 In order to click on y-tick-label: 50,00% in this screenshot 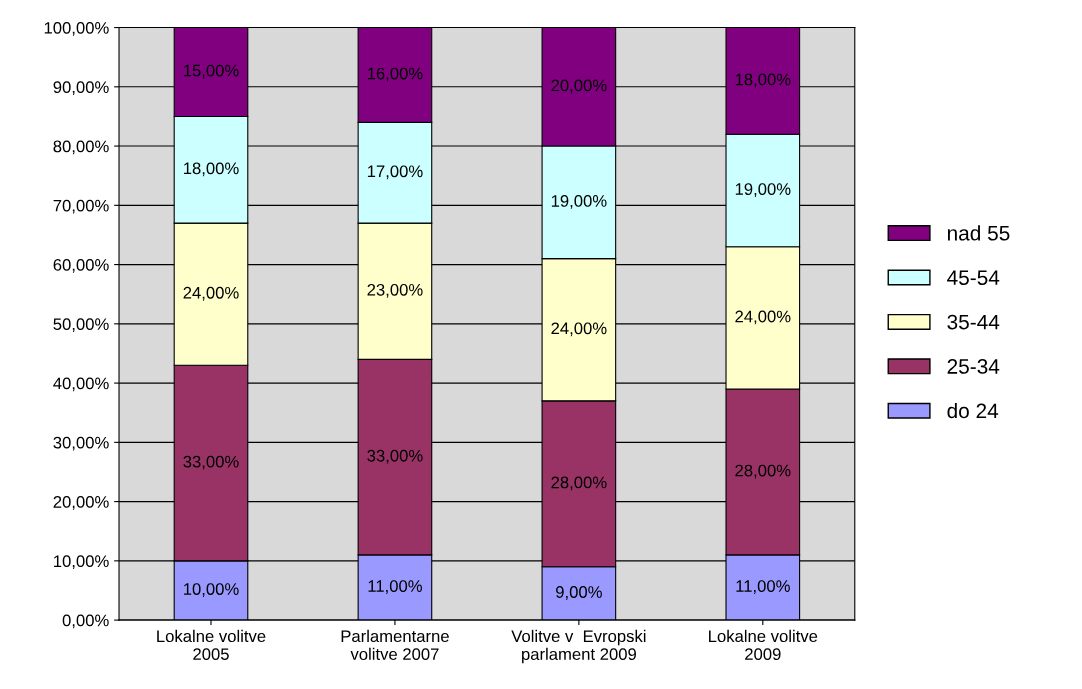, I will do `click(81, 325)`.